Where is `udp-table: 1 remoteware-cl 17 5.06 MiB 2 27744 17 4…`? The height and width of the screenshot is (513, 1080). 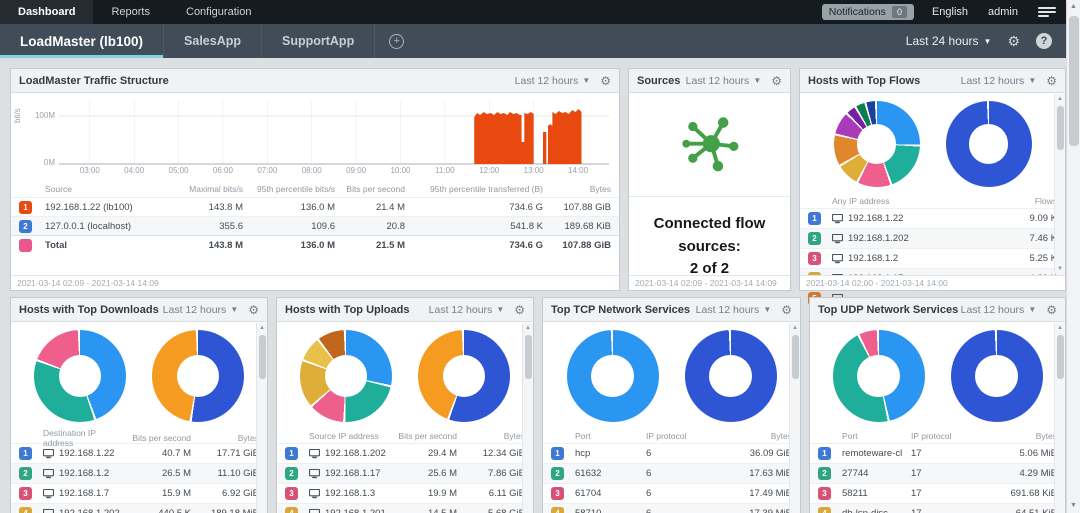 udp-table: 1 remoteware-cl 17 5.06 MiB 2 27744 17 4… is located at coordinates (937, 478).